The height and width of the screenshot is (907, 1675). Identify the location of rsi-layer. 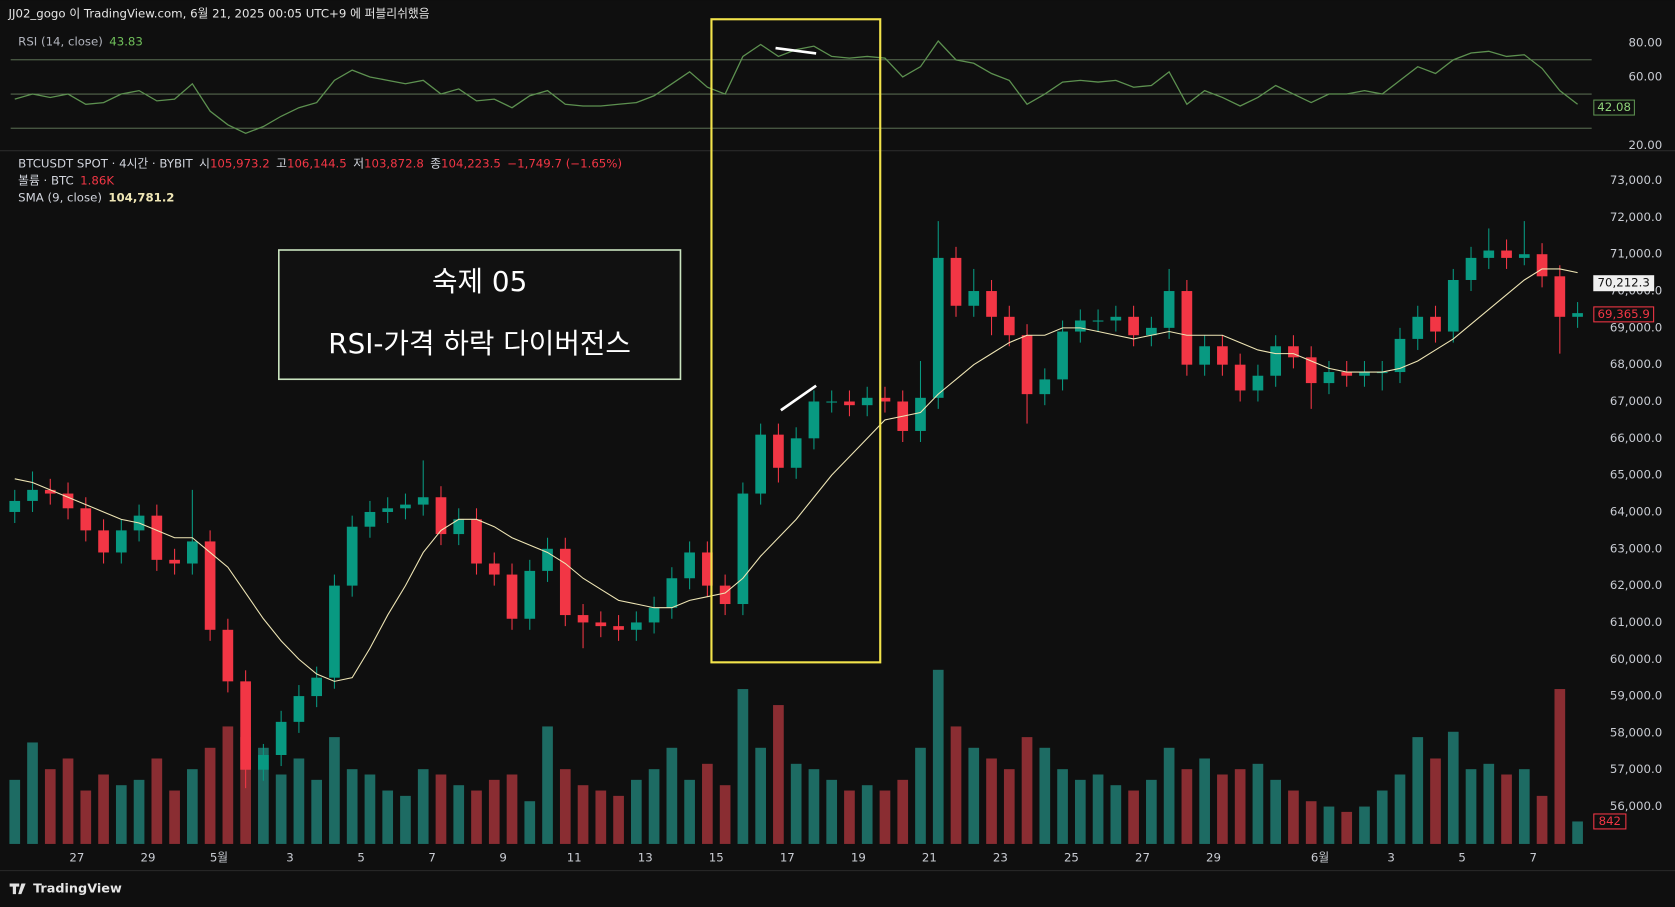
(801, 87).